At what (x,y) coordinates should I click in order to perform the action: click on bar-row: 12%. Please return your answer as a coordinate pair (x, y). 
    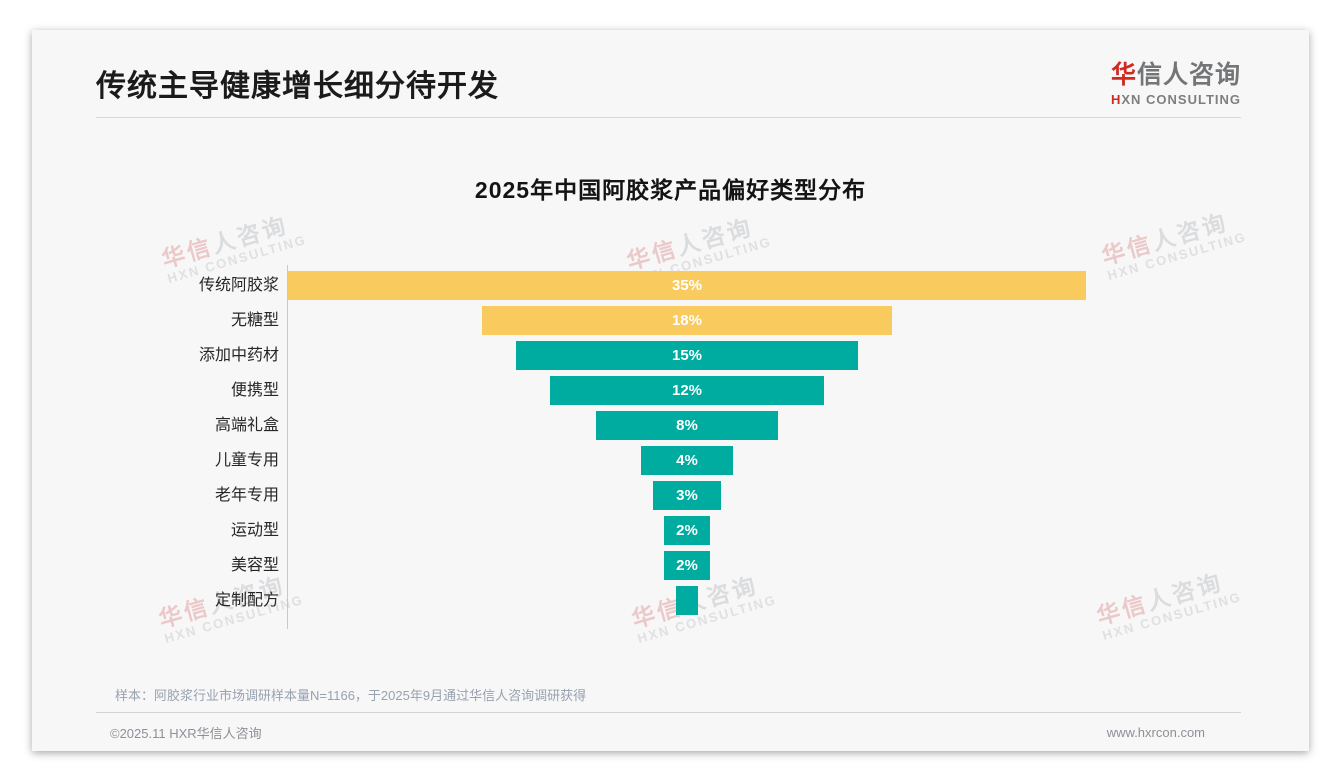
    Looking at the image, I should click on (687, 390).